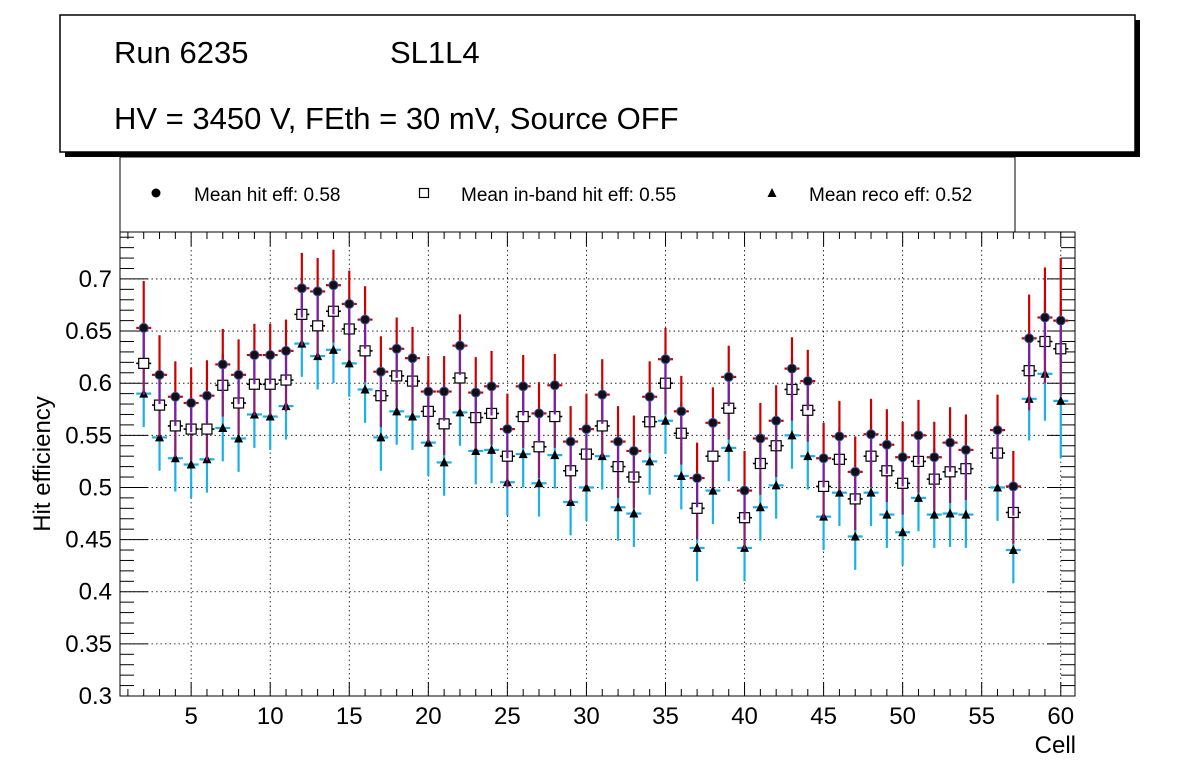 This screenshot has height=772, width=1196. I want to click on y-tick-label: 0.5, so click(95, 487).